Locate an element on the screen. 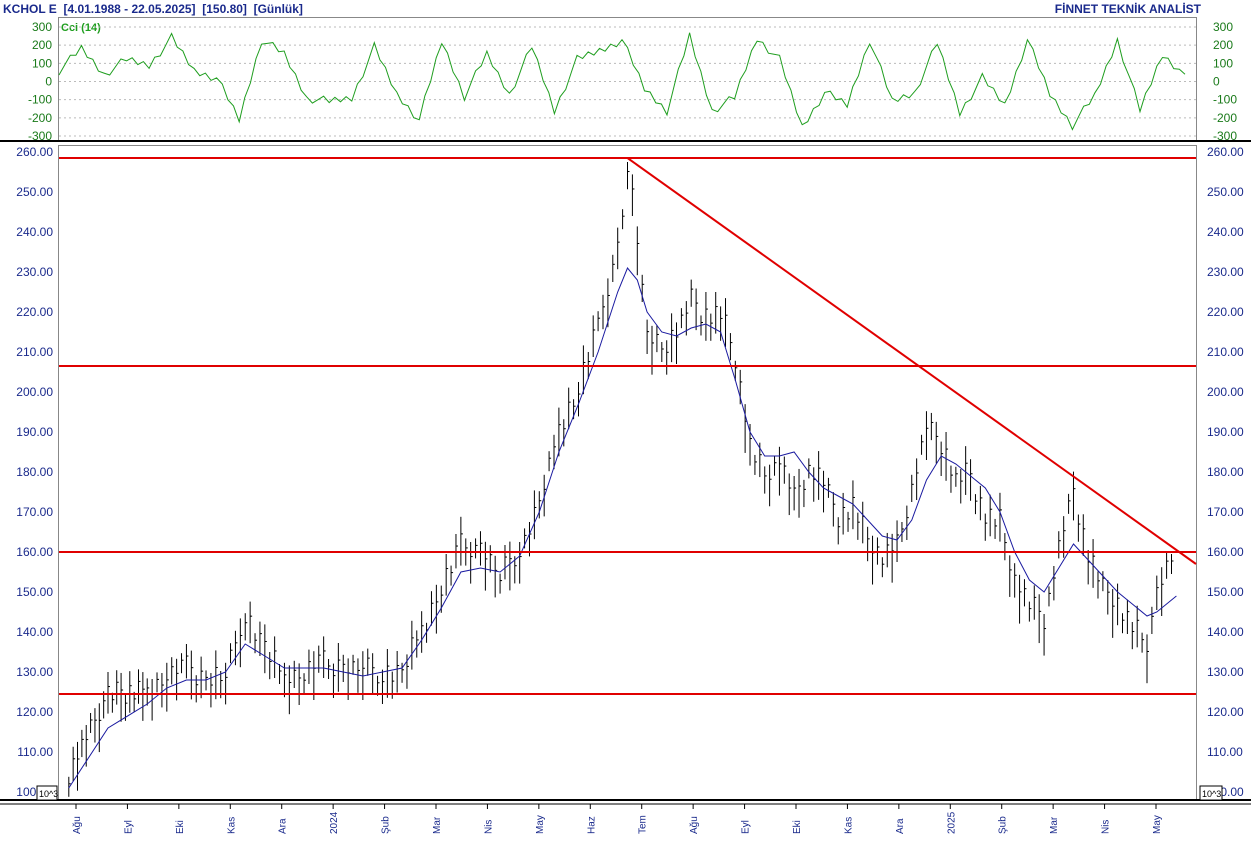  price-y-tick-label-right: 210.00 is located at coordinates (1225, 352).